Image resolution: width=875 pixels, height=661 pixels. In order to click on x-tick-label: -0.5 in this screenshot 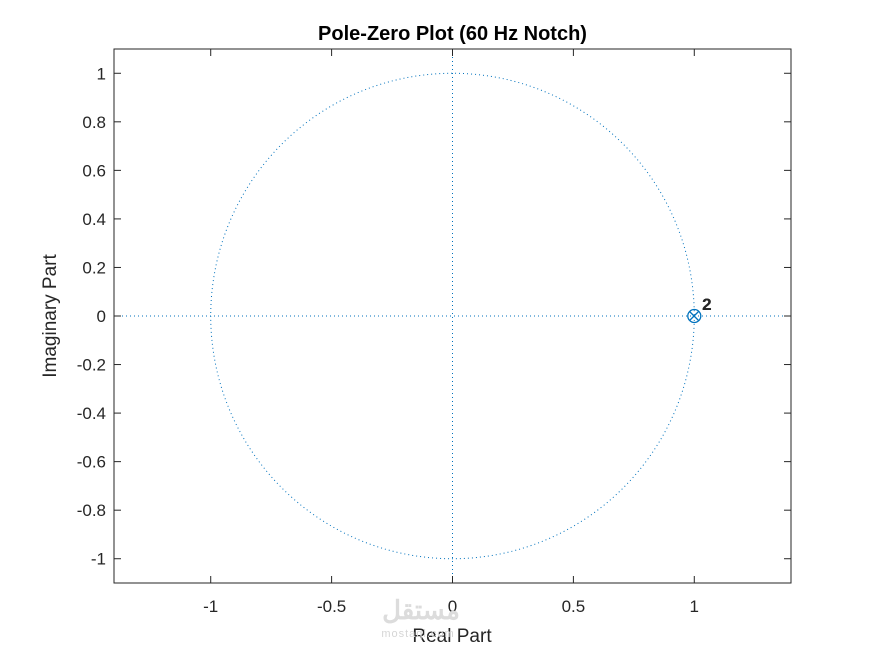, I will do `click(331, 606)`.